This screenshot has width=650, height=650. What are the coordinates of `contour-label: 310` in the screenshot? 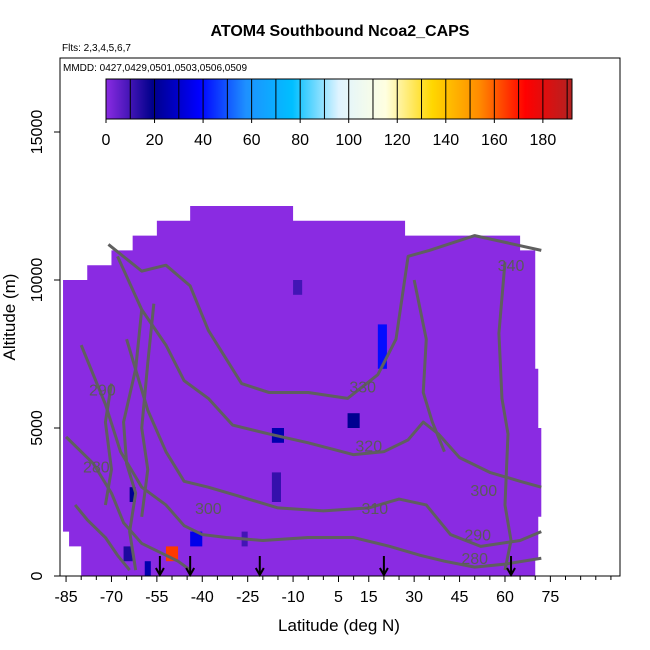 It's located at (374, 509).